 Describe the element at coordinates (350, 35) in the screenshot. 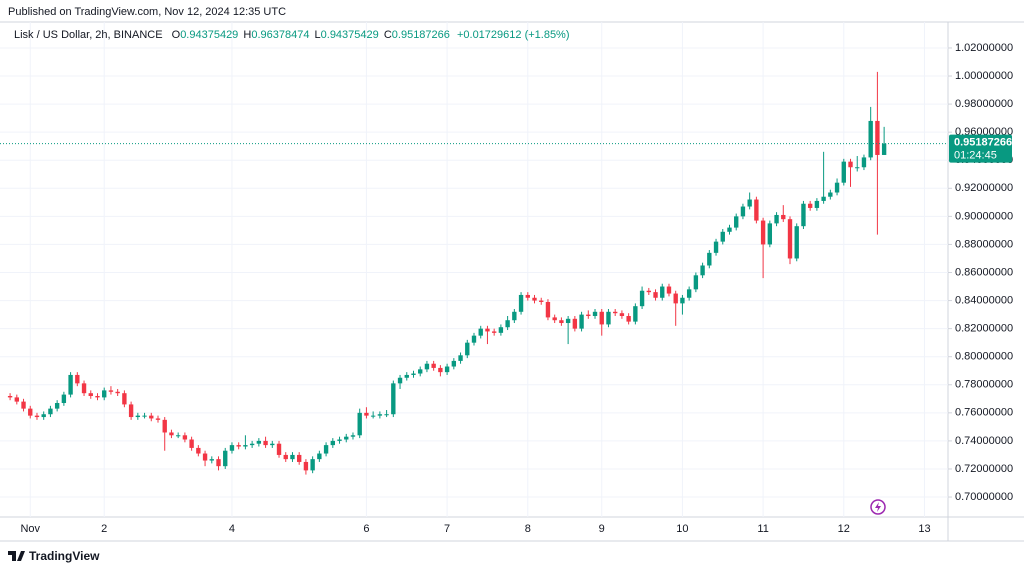

I see `ohlc-value: 0.94375429` at that location.